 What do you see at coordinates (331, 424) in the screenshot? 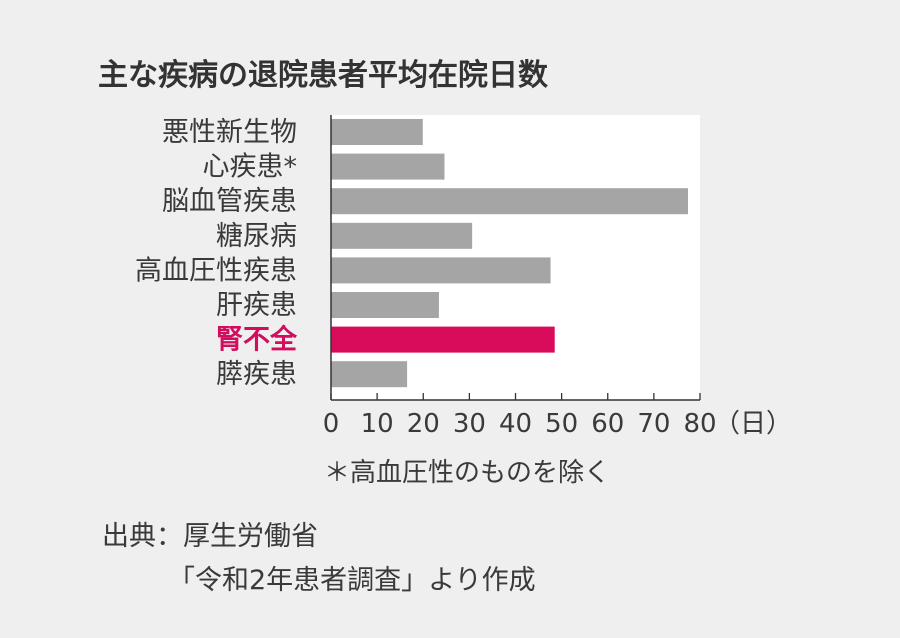
I see `x-tick-label-0: 0` at bounding box center [331, 424].